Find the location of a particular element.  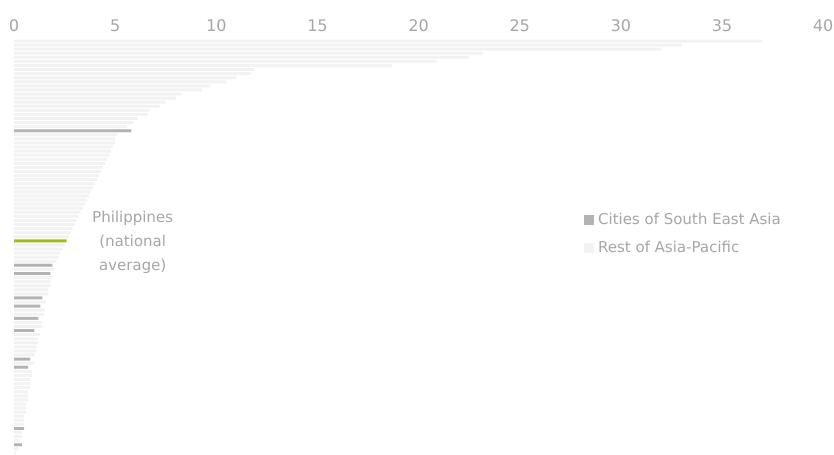

x-tick-label: 25 is located at coordinates (519, 25).